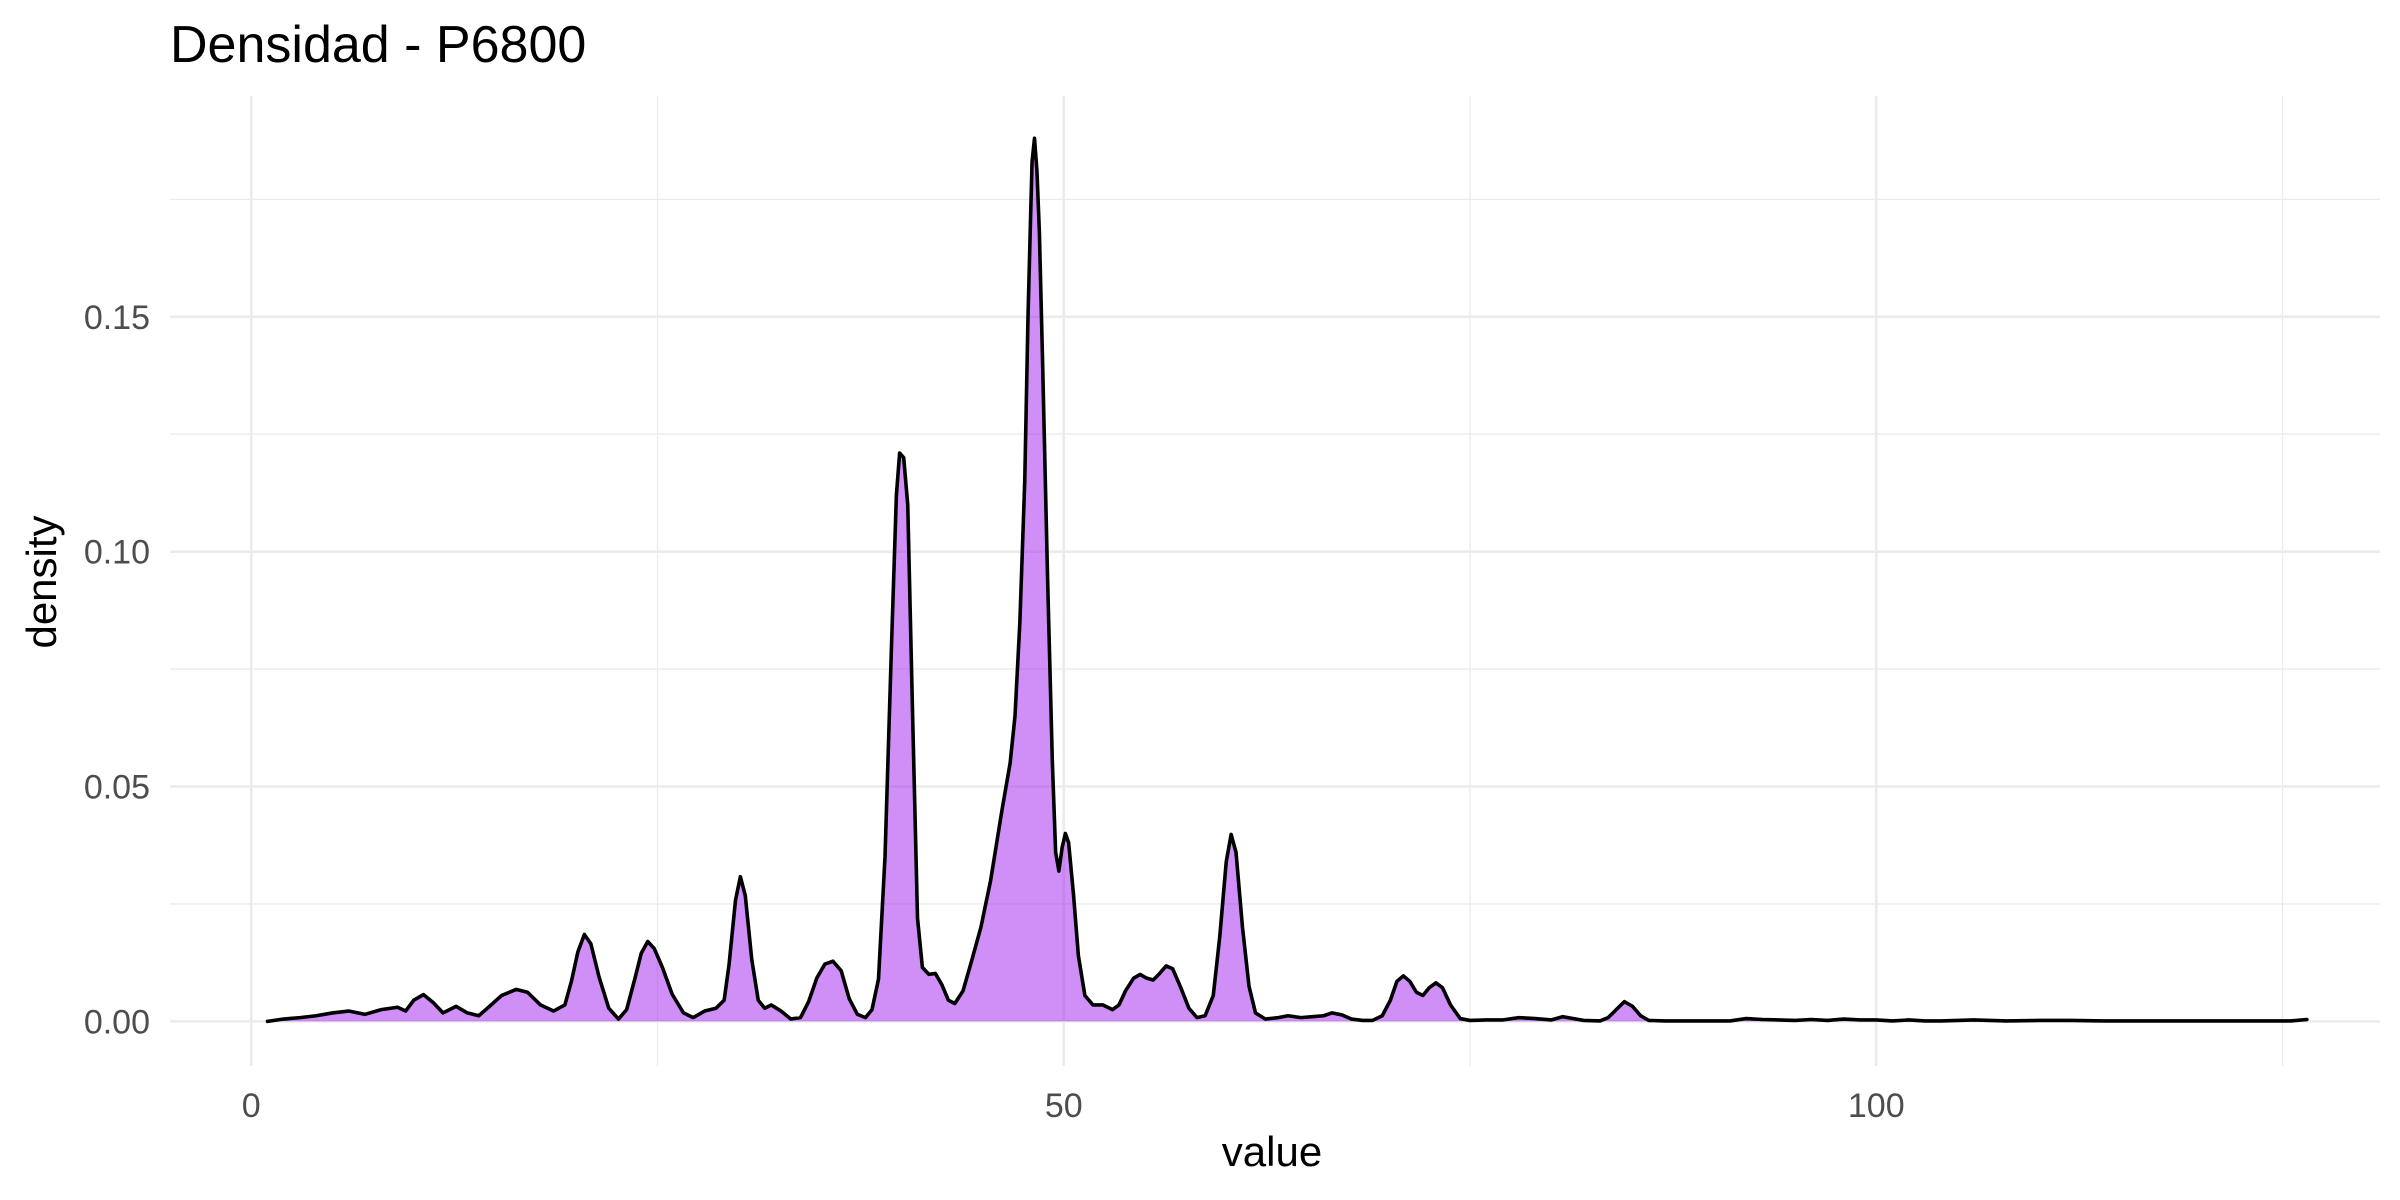  What do you see at coordinates (117, 1022) in the screenshot?
I see `y-tick-label: 0.00` at bounding box center [117, 1022].